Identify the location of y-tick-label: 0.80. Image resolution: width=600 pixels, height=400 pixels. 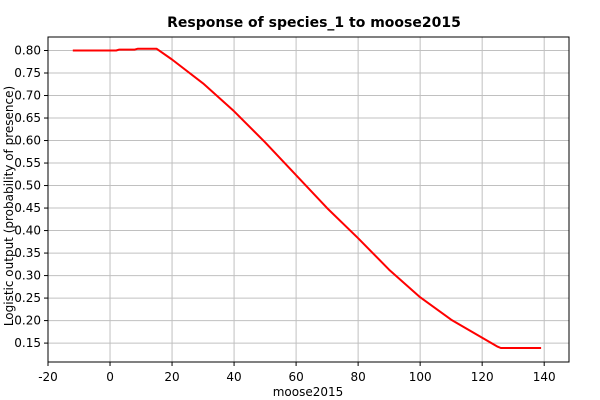
(27, 51).